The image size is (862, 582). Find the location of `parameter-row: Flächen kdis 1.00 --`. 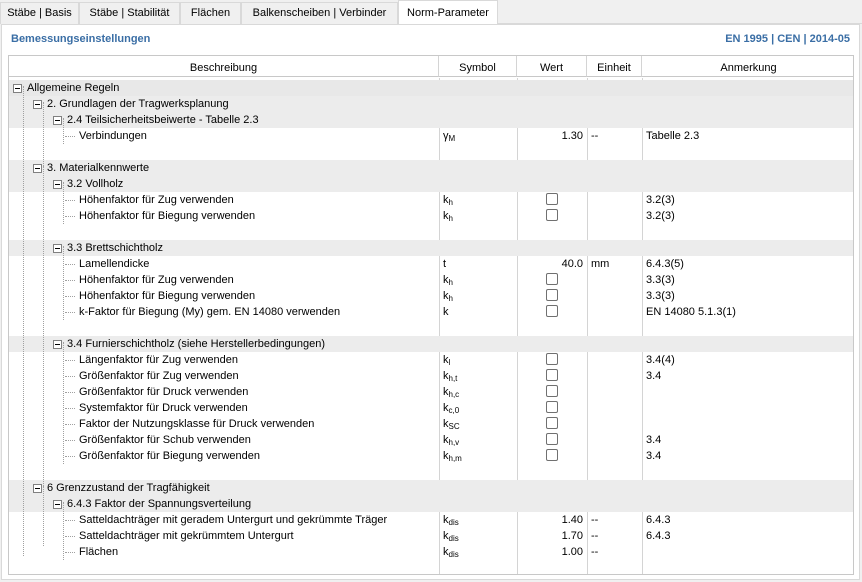

parameter-row: Flächen kdis 1.00 -- is located at coordinates (431, 552).